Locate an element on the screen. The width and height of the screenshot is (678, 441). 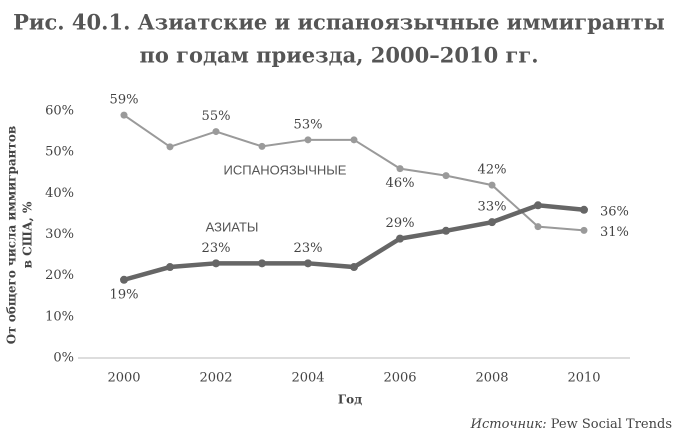
source: Источник: Pew Social Trends is located at coordinates (571, 424).